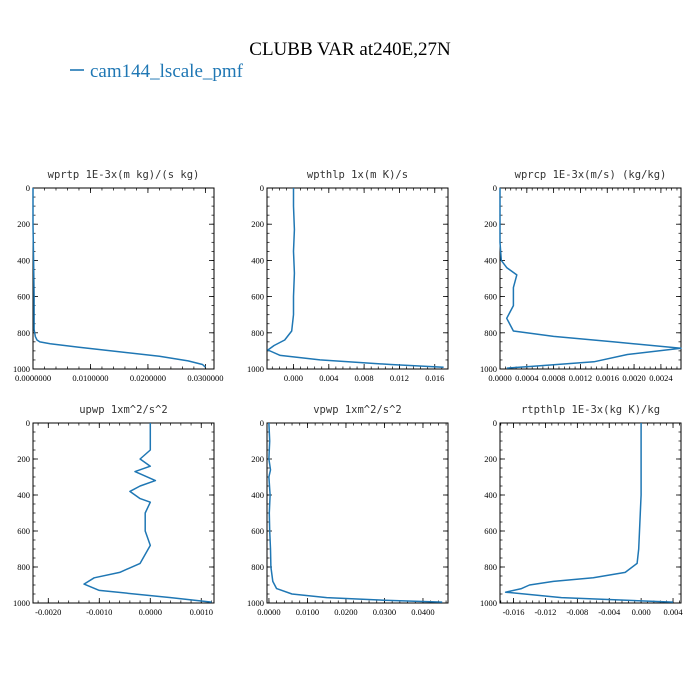  Describe the element at coordinates (48, 612) in the screenshot. I see `x-tick-label: -0.0020` at that location.